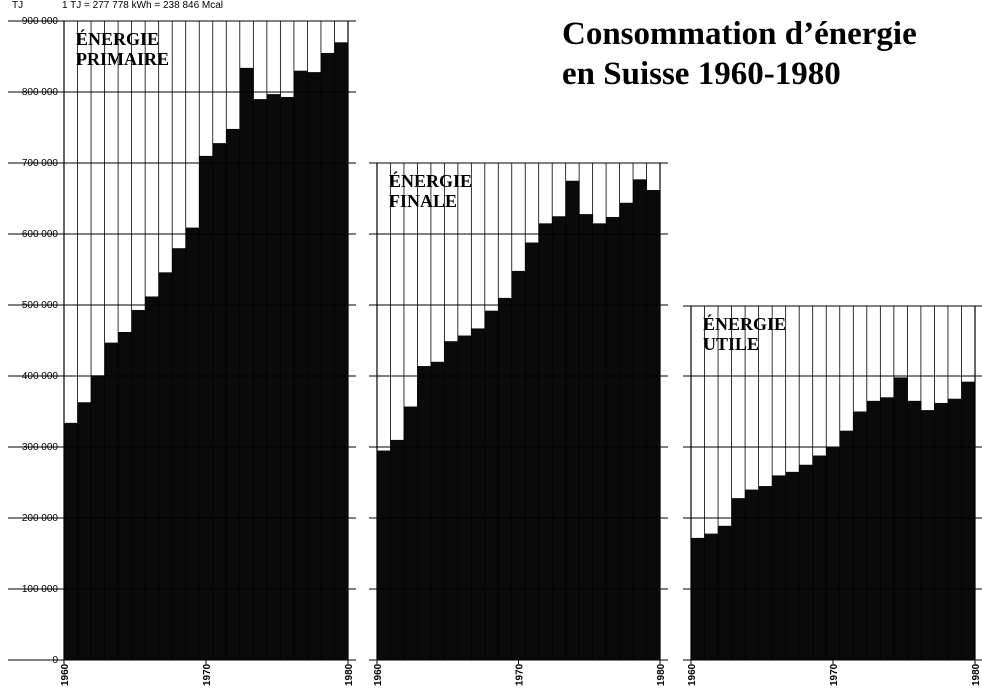  What do you see at coordinates (18, 5) in the screenshot?
I see `y-axis-unit: TJ` at bounding box center [18, 5].